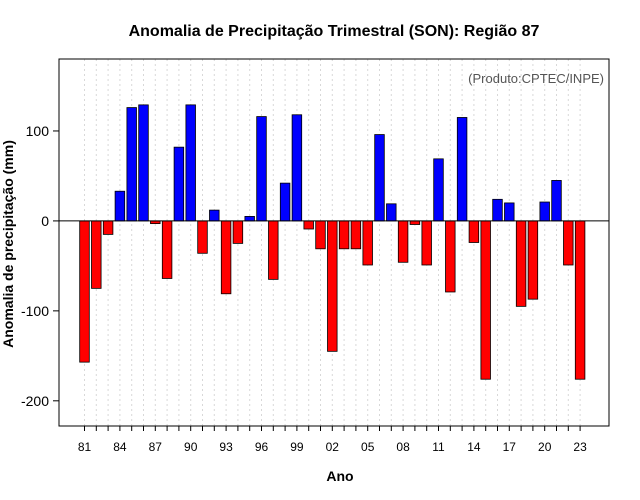  I want to click on bar-2015, so click(485, 300).